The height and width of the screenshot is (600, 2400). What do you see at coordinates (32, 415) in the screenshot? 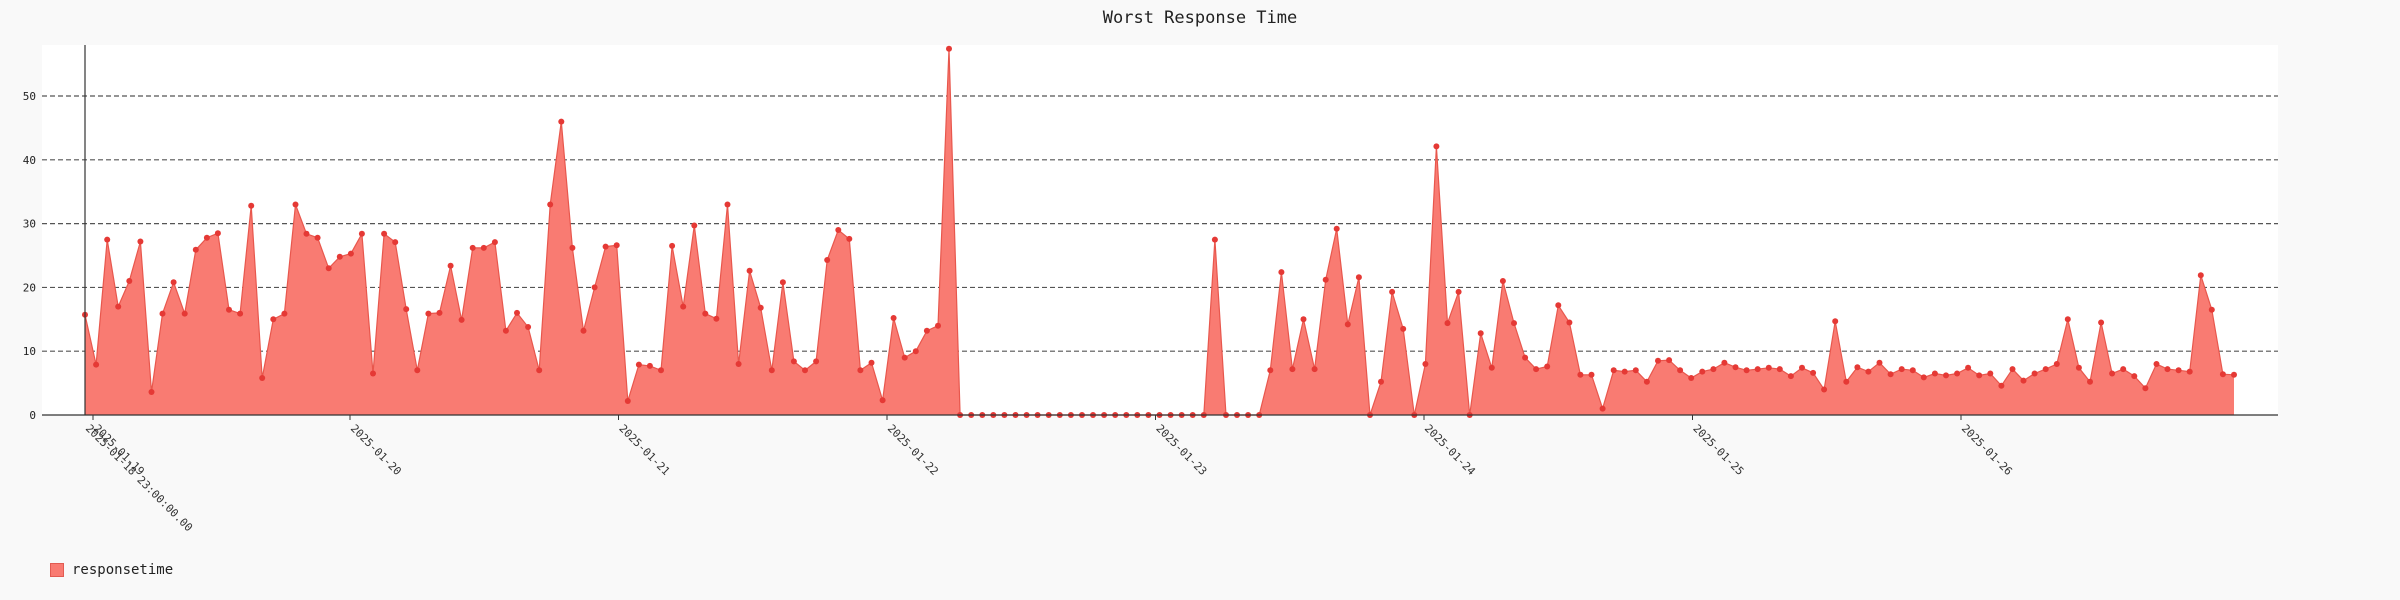
I see `y-tick-label: 0` at bounding box center [32, 415].